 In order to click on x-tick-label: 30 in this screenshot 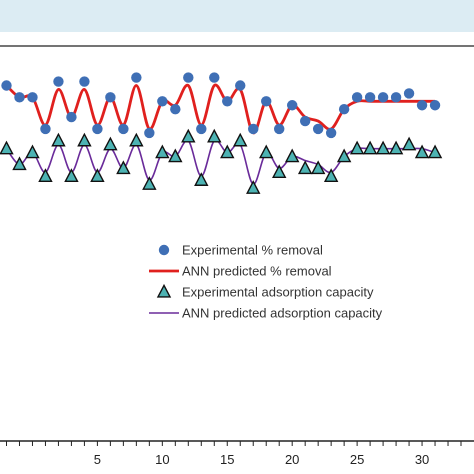, I will do `click(422, 459)`.